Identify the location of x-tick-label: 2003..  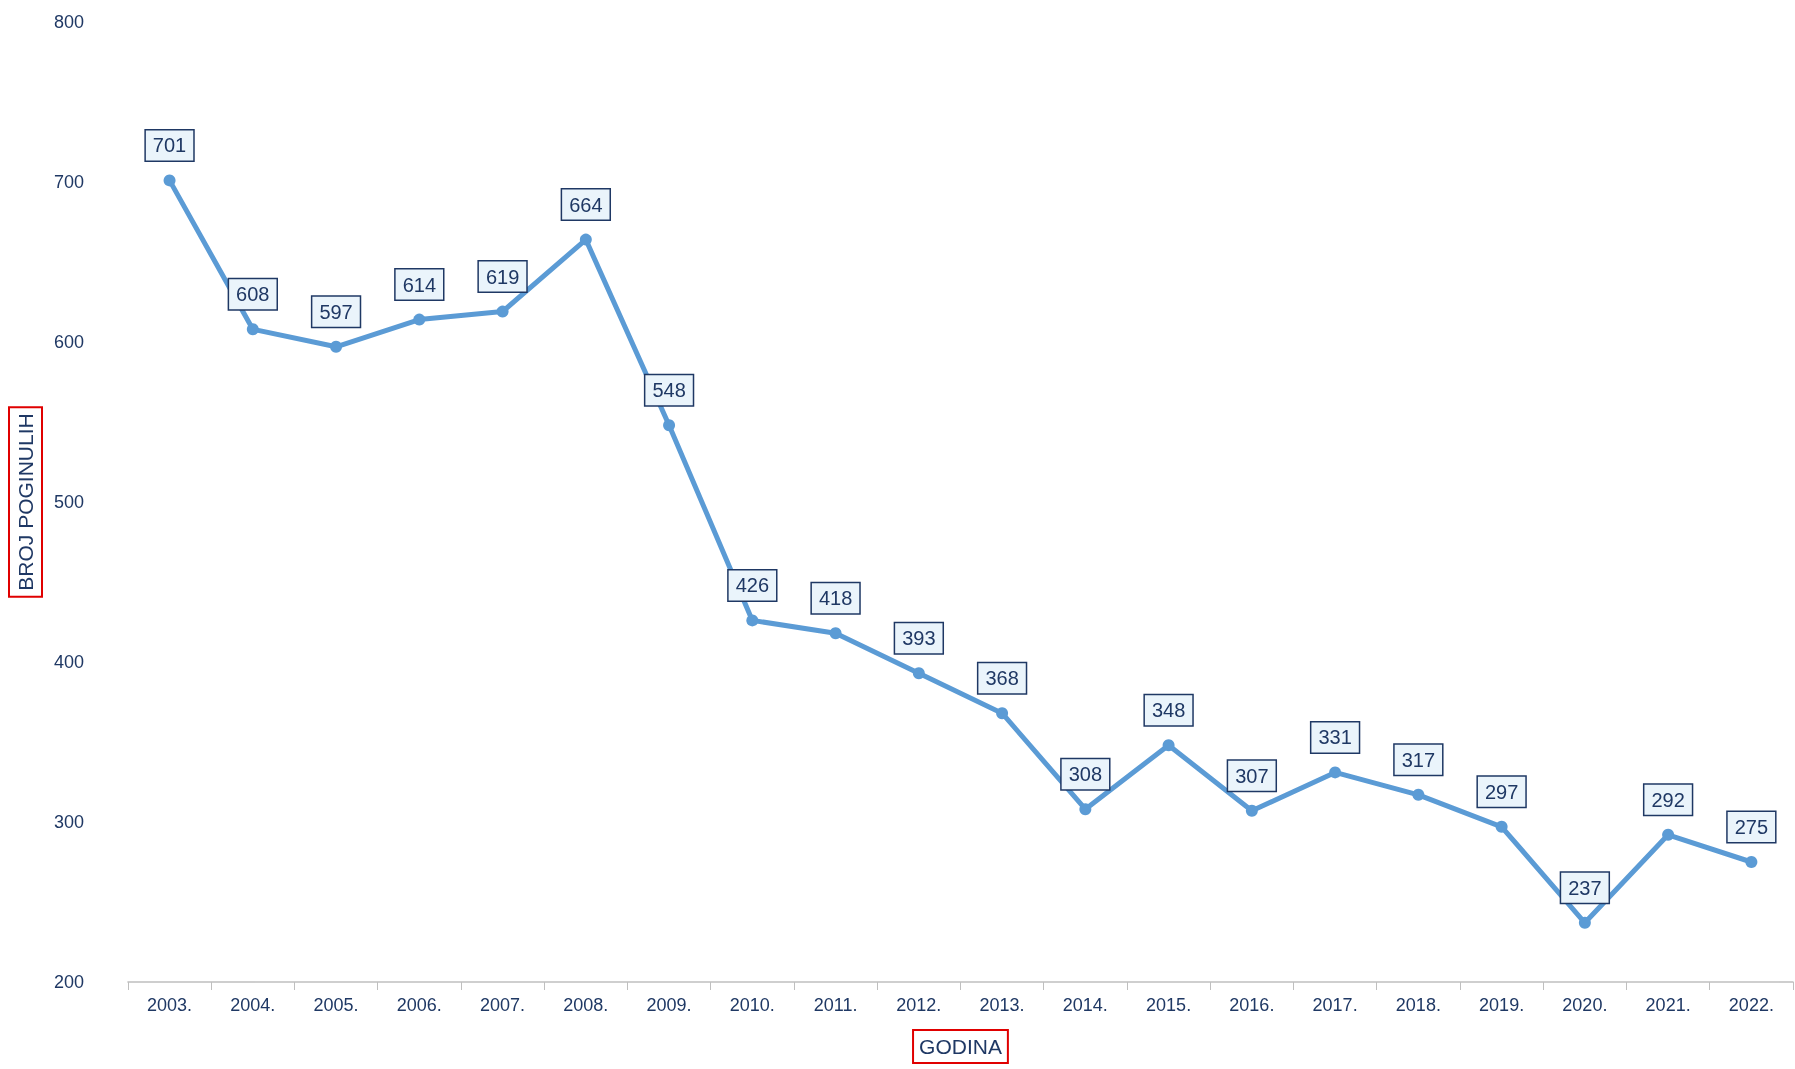
(170, 1005).